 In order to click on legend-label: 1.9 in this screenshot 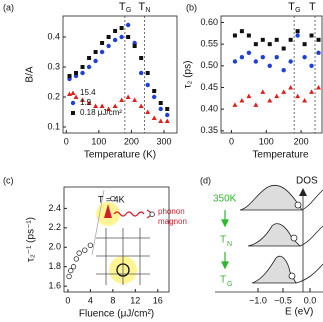, I will do `click(86, 102)`.